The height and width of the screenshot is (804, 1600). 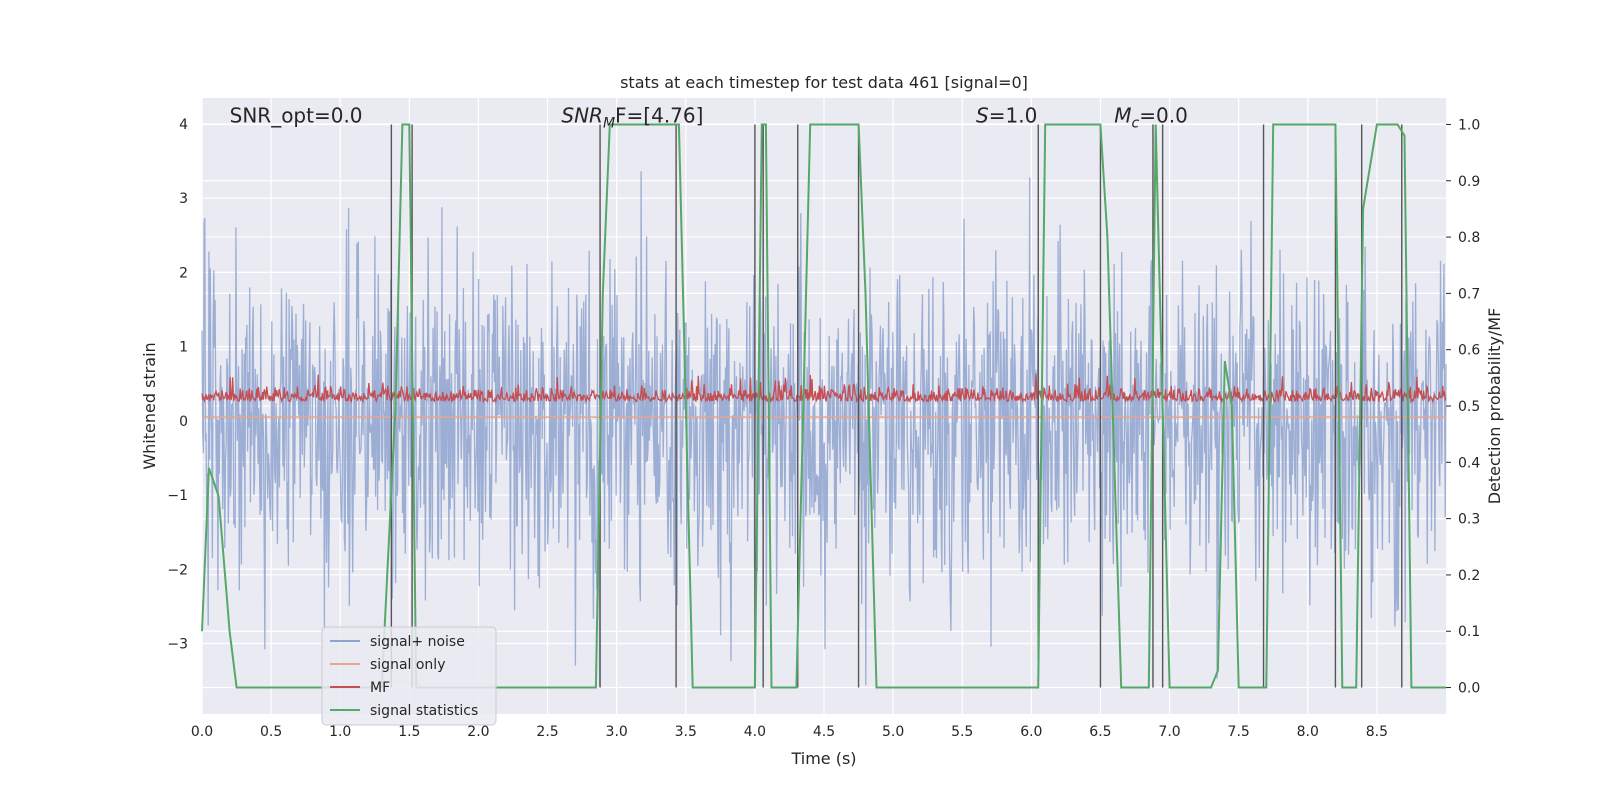 What do you see at coordinates (1469, 238) in the screenshot?
I see `y-tick-label-right: 0.8` at bounding box center [1469, 238].